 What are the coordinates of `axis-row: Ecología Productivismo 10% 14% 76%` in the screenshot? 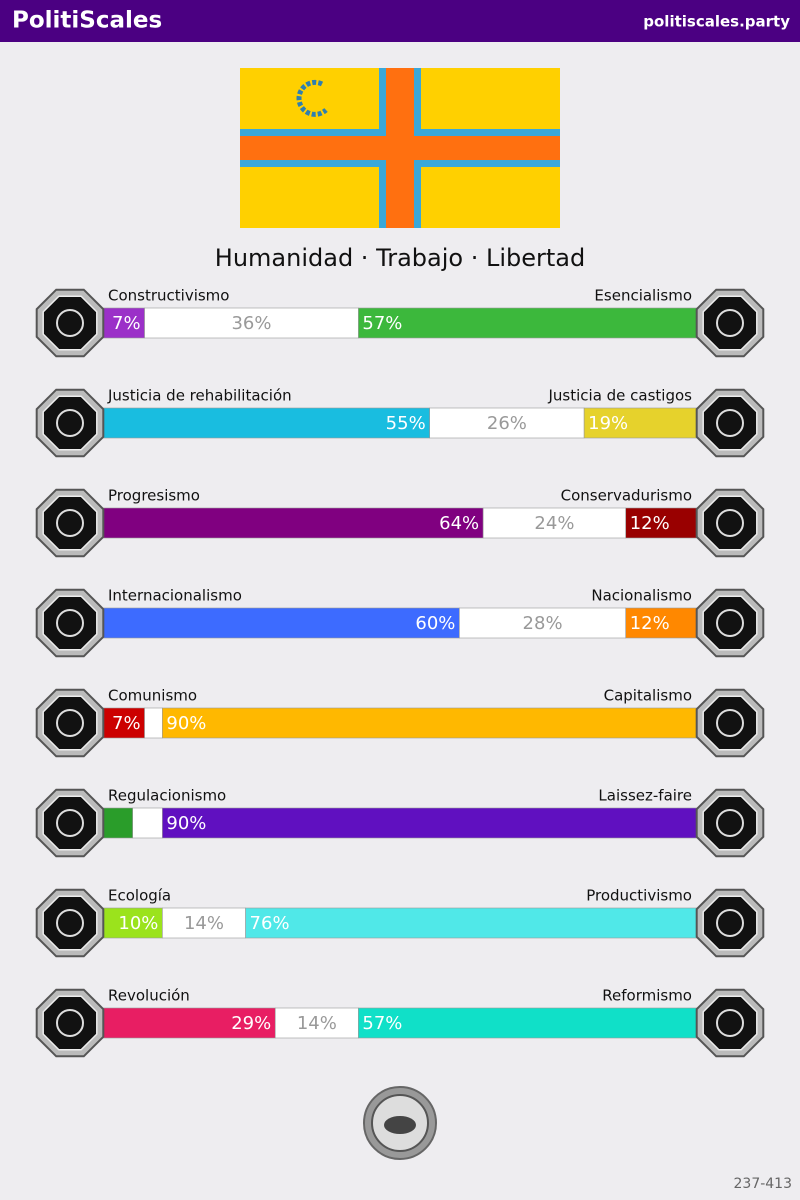 It's located at (400, 922).